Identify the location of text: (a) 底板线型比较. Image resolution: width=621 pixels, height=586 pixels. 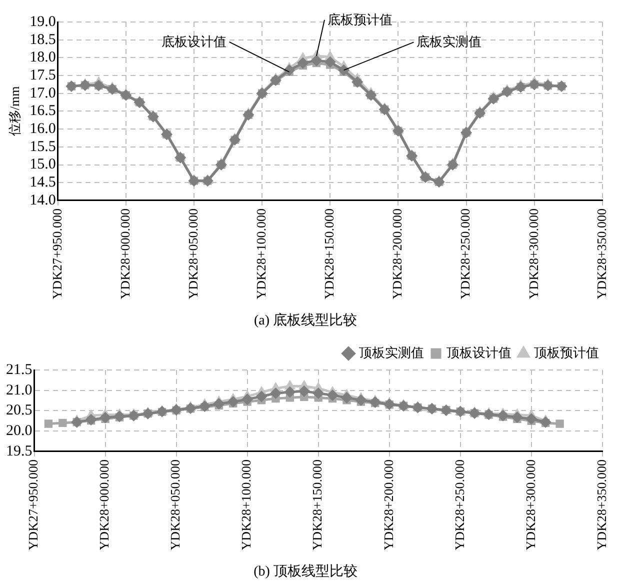
(306, 320).